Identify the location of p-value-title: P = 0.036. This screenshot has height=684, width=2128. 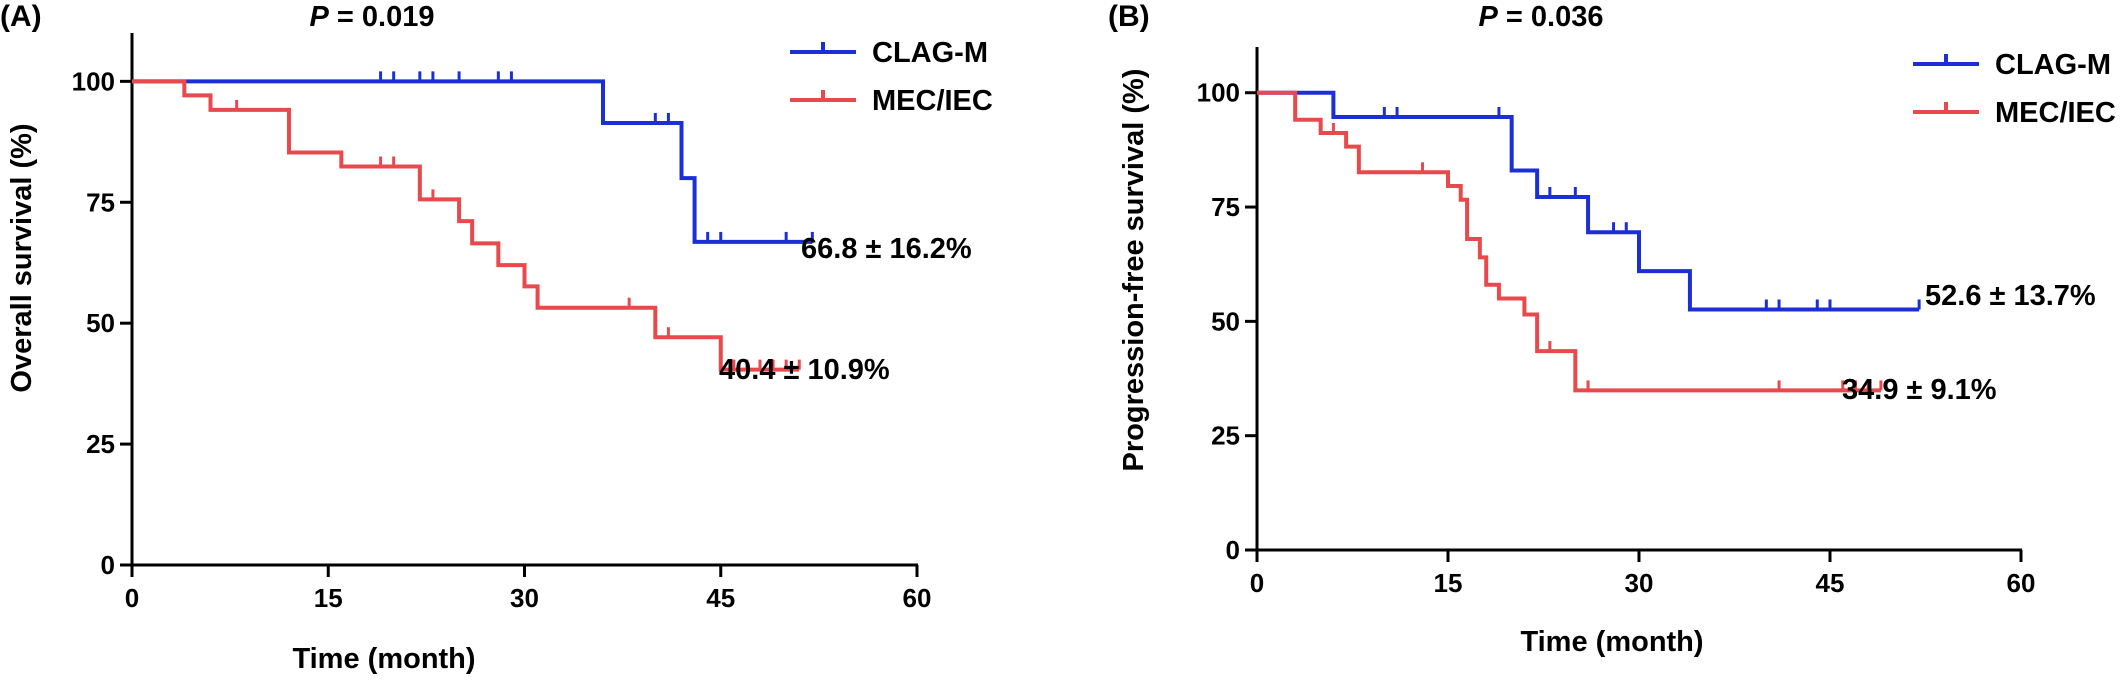
(1541, 17).